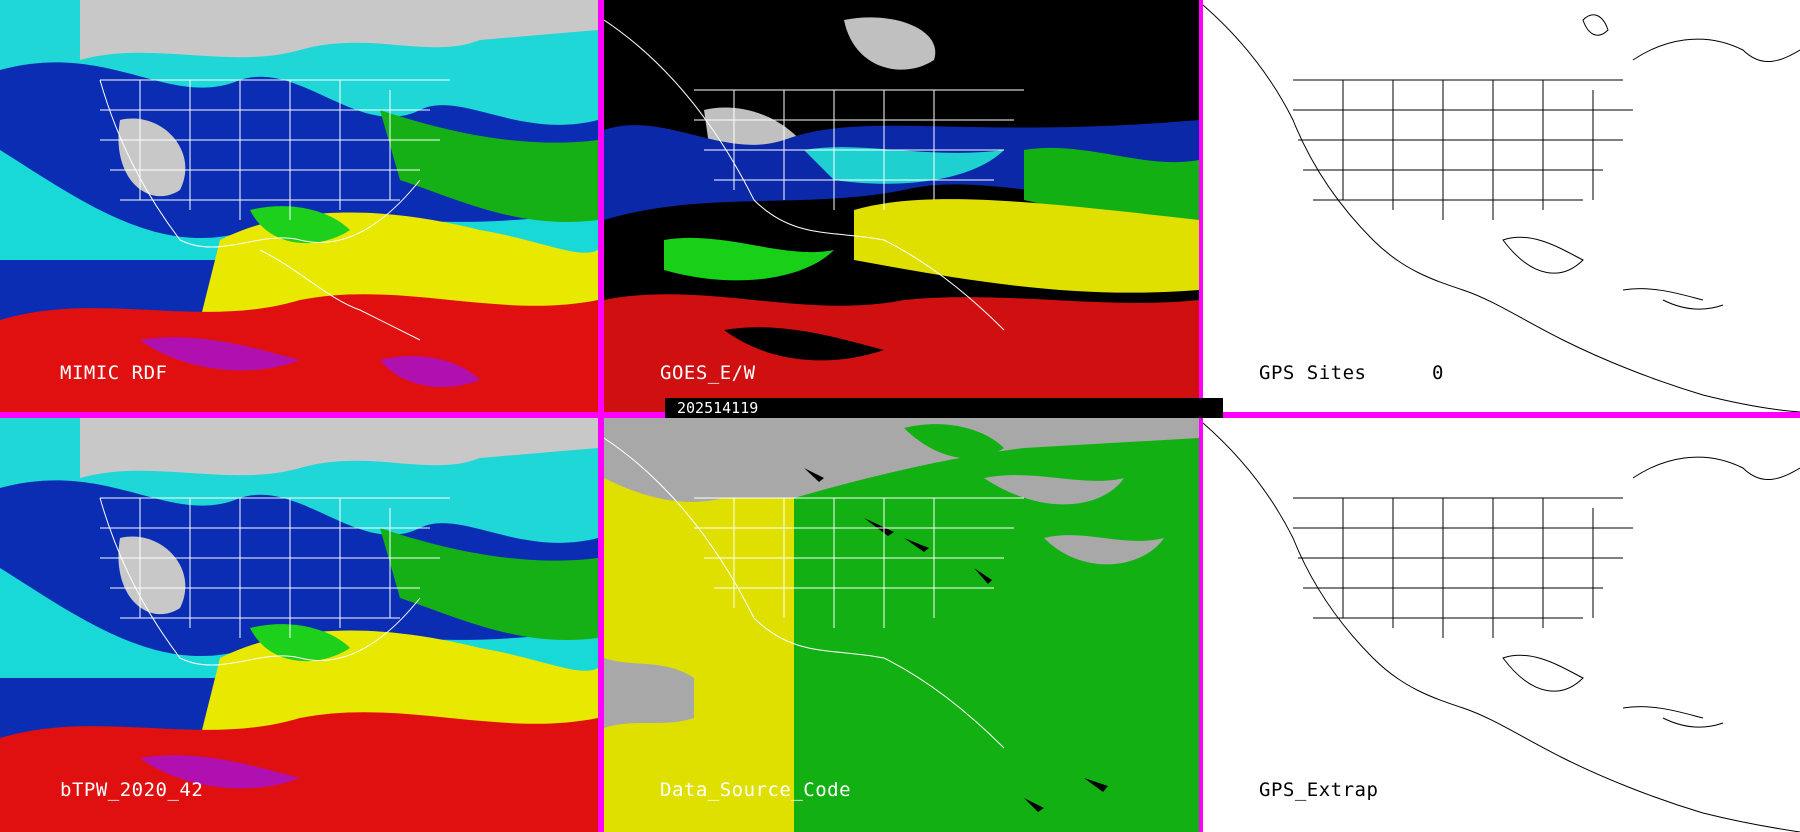  What do you see at coordinates (114, 373) in the screenshot?
I see `mimic-label: MIMIC RDF` at bounding box center [114, 373].